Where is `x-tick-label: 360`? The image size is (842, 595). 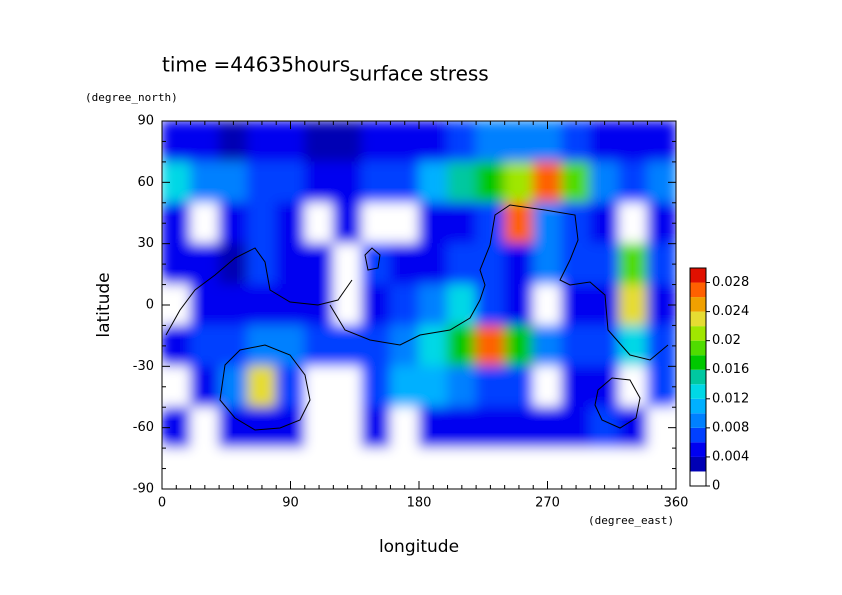
x-tick-label: 360 is located at coordinates (676, 503).